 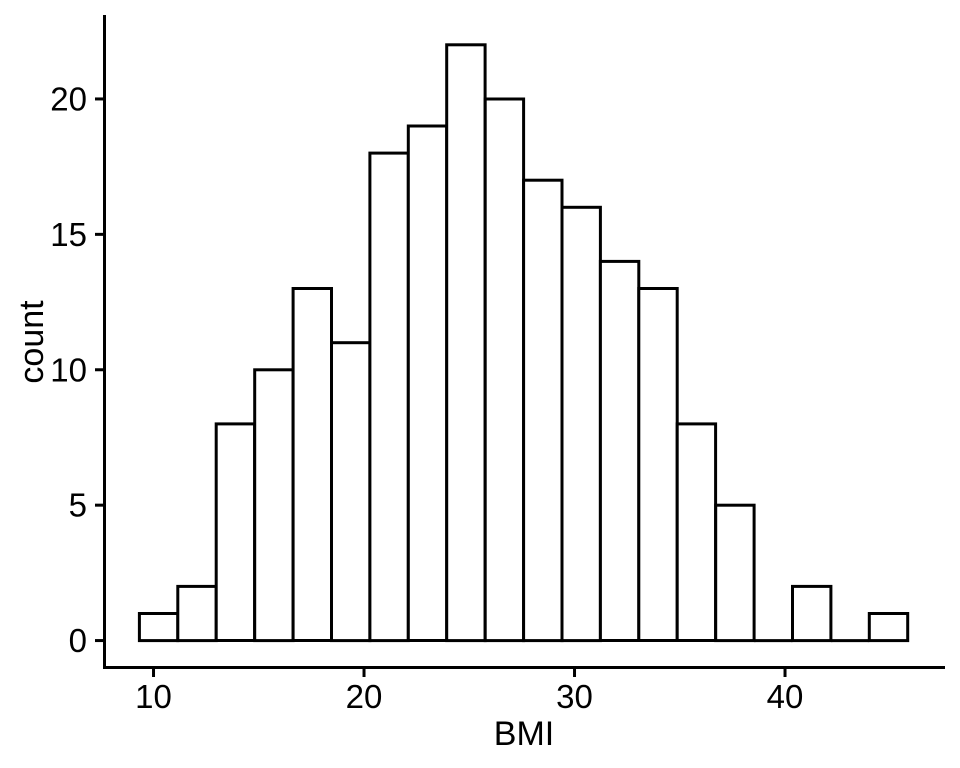 I want to click on y-axis-title: count, so click(x=32, y=342).